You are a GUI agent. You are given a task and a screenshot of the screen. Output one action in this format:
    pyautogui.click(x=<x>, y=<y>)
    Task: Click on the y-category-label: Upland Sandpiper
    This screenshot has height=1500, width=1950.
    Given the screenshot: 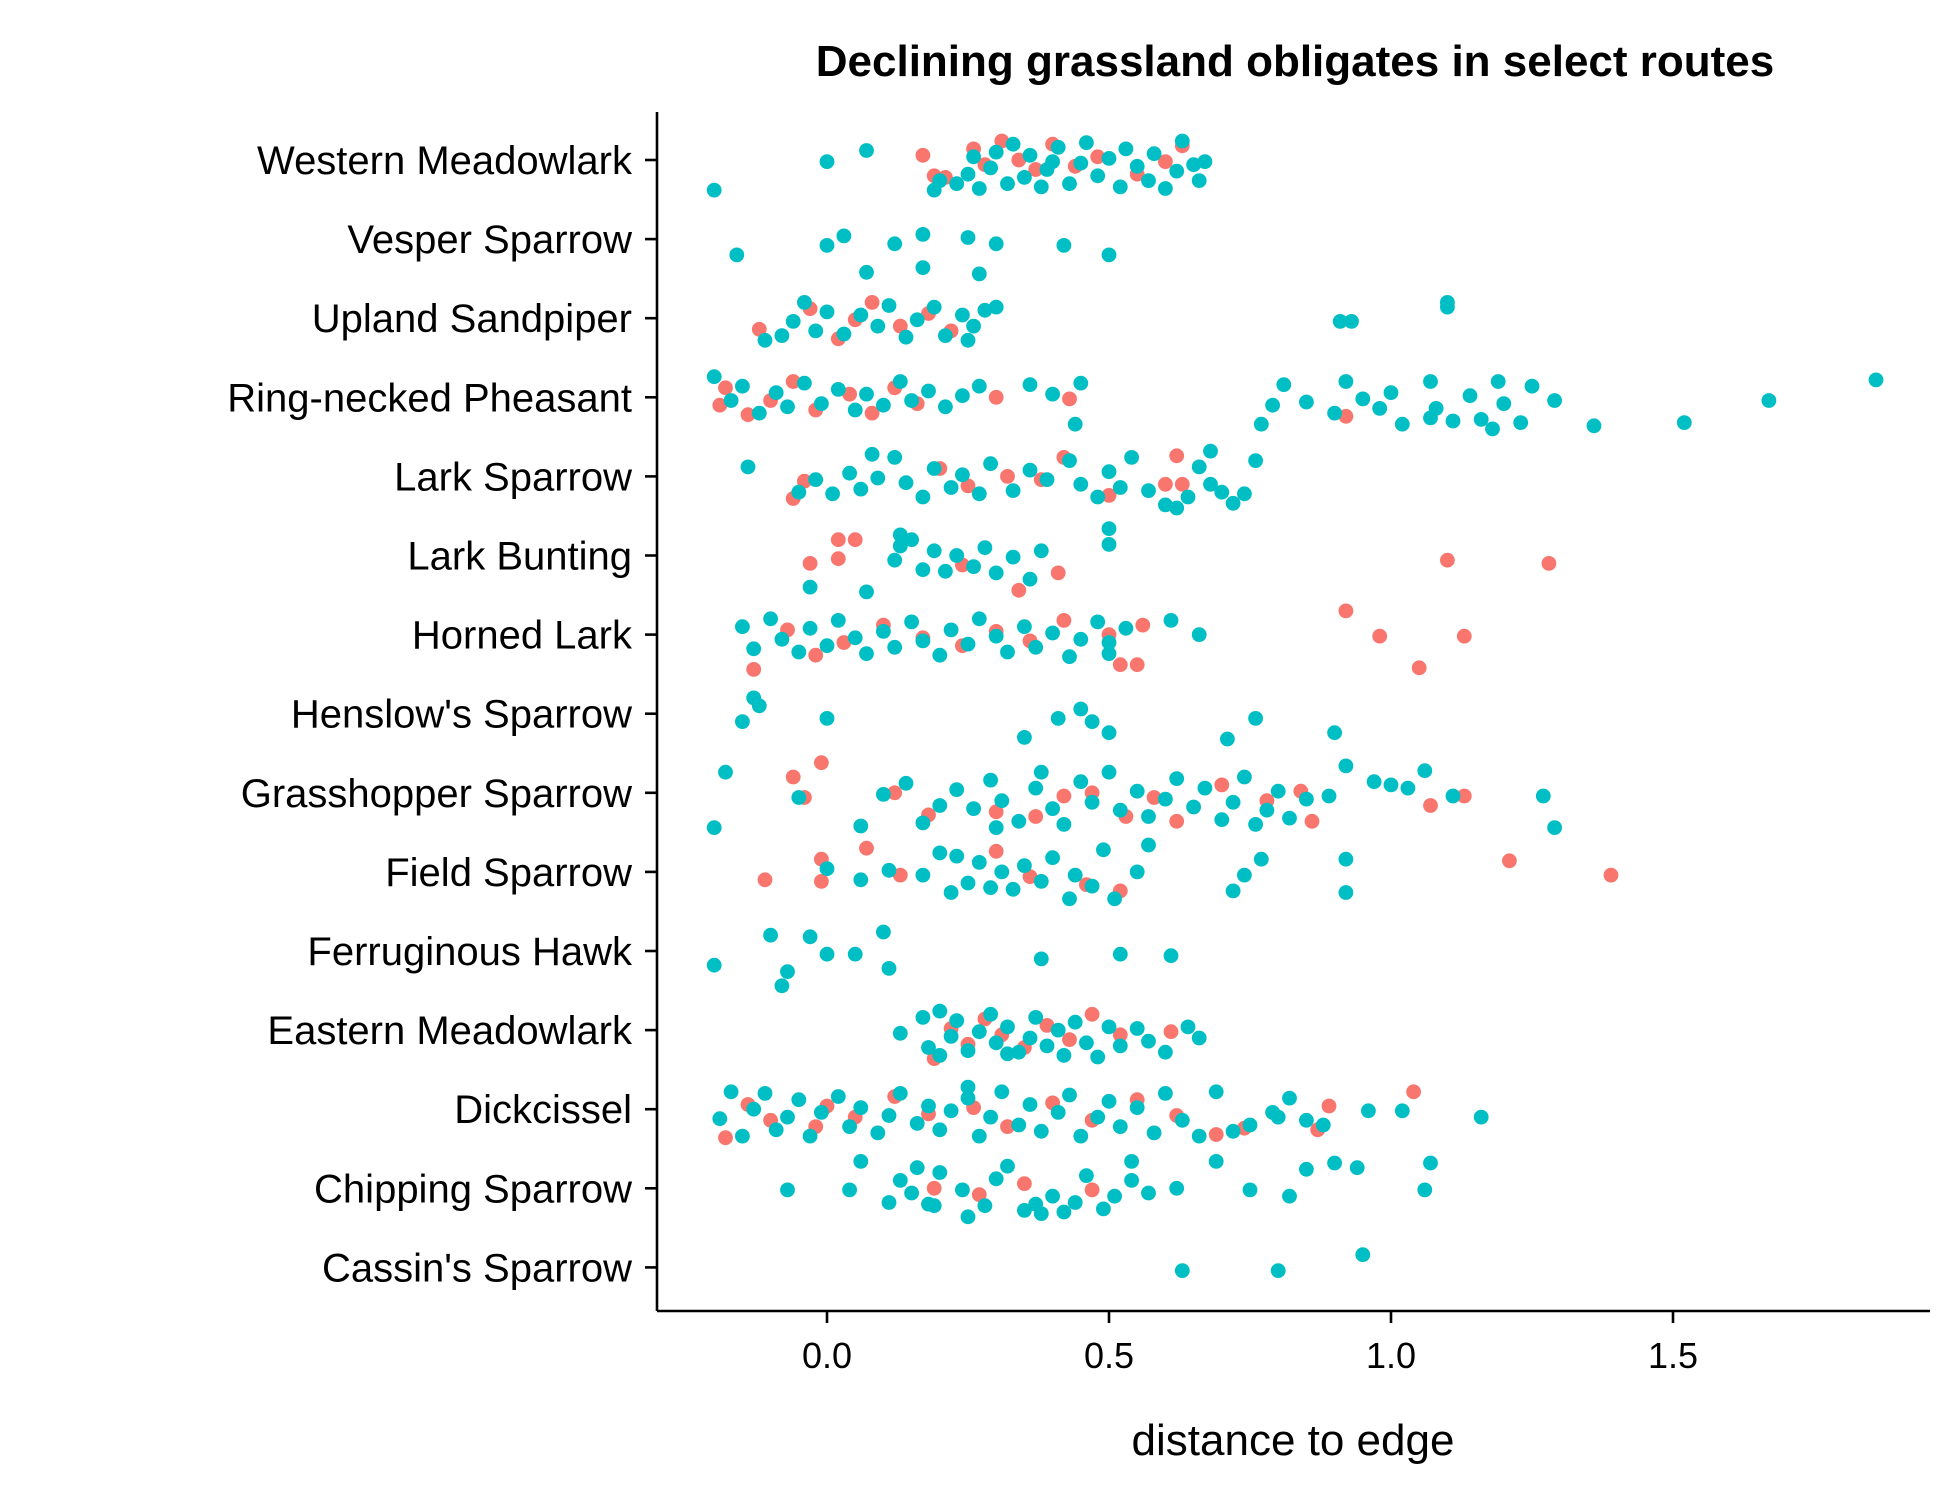 What is the action you would take?
    pyautogui.click(x=472, y=319)
    